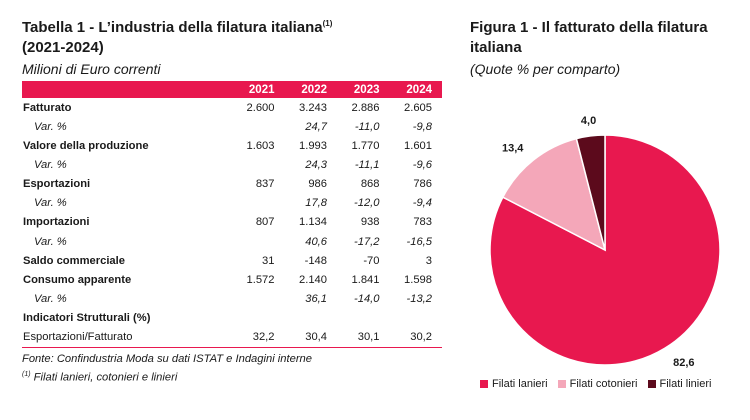  Describe the element at coordinates (317, 184) in the screenshot. I see `table-cell: 986` at that location.